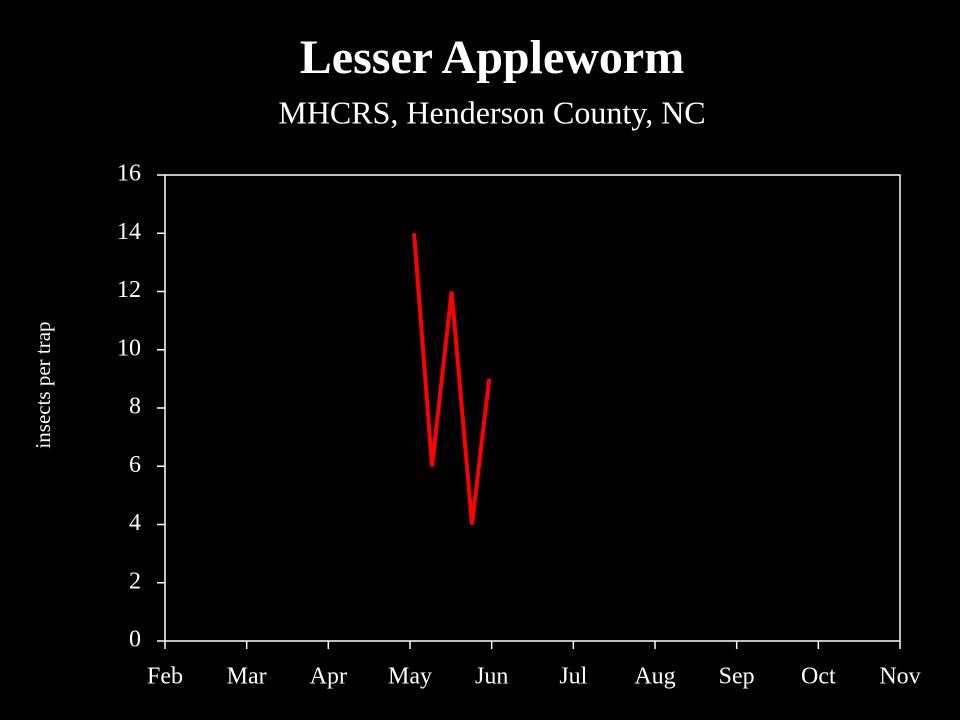 This screenshot has width=960, height=720. Describe the element at coordinates (899, 677) in the screenshot. I see `x-tick-label: Nov` at that location.